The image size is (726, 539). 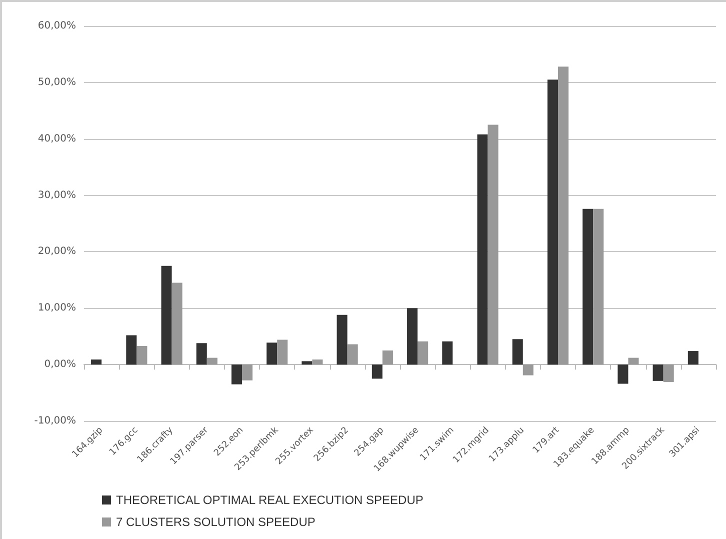 What do you see at coordinates (57, 138) in the screenshot?
I see `y-tick-label: 40,00%` at bounding box center [57, 138].